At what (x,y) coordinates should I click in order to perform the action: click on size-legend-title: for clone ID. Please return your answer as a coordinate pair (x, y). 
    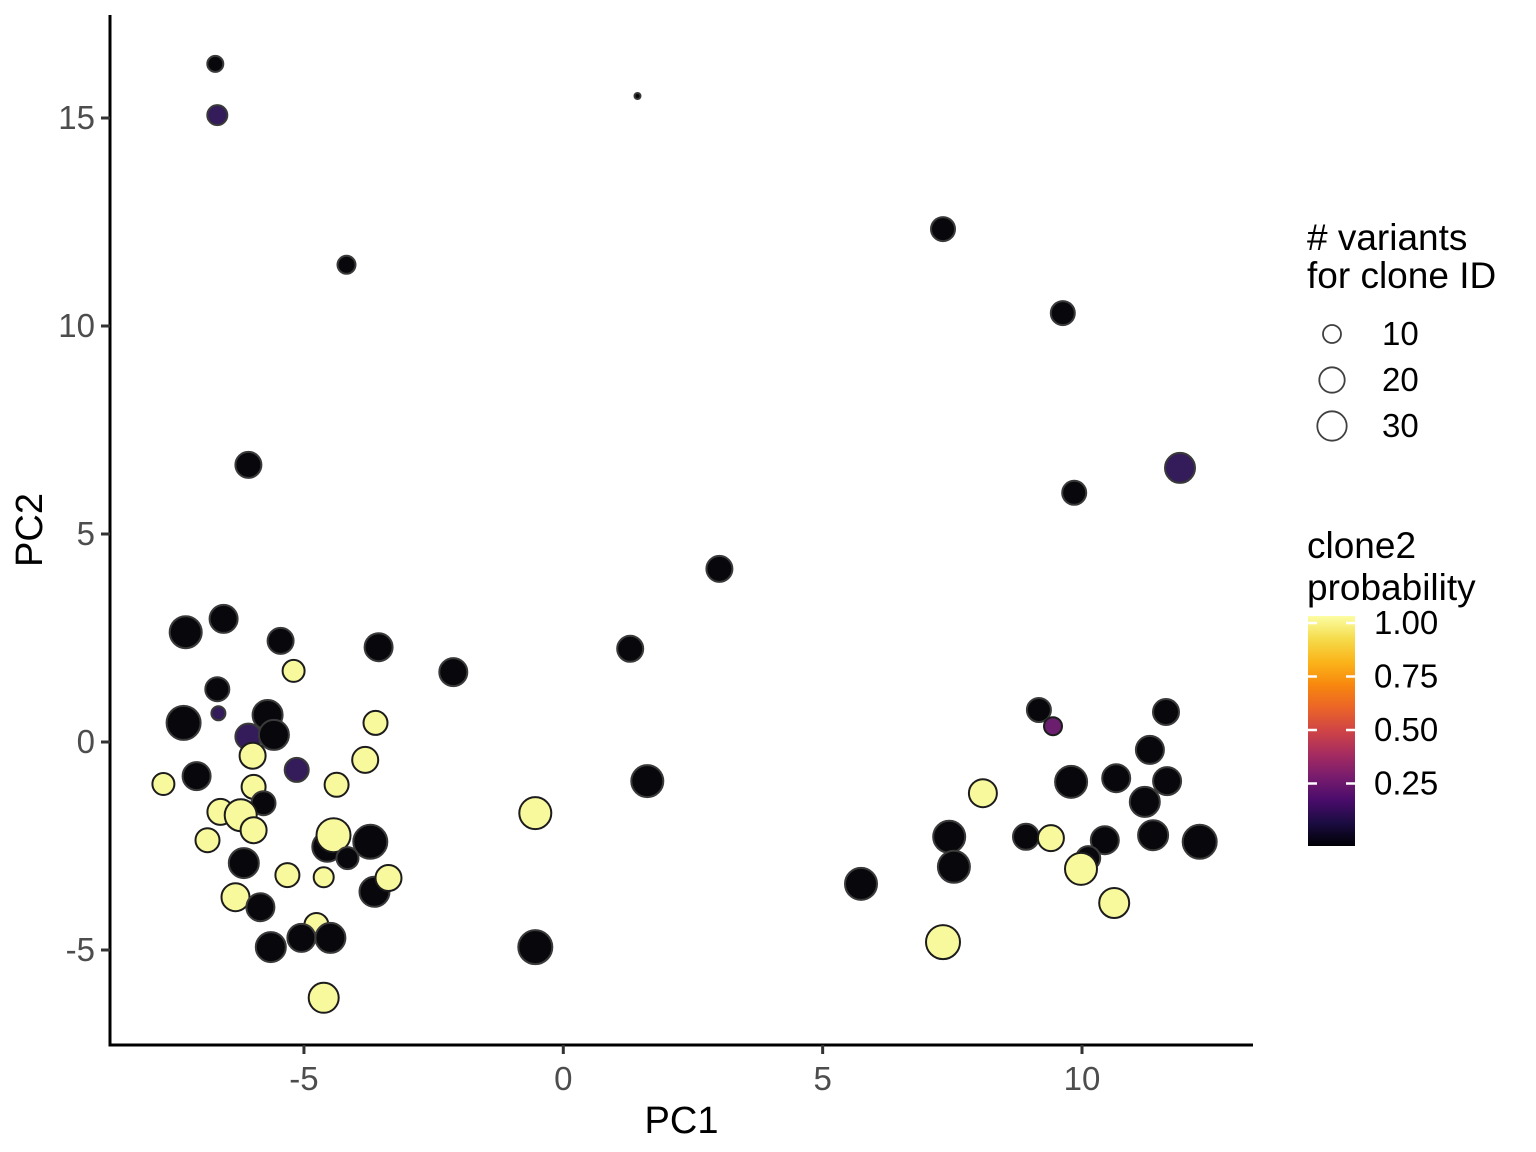
    Looking at the image, I should click on (1401, 275).